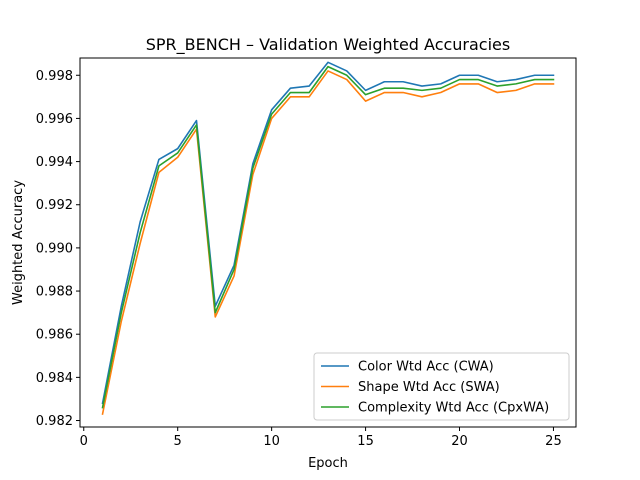  Describe the element at coordinates (178, 441) in the screenshot. I see `x-tick-label: 5` at that location.